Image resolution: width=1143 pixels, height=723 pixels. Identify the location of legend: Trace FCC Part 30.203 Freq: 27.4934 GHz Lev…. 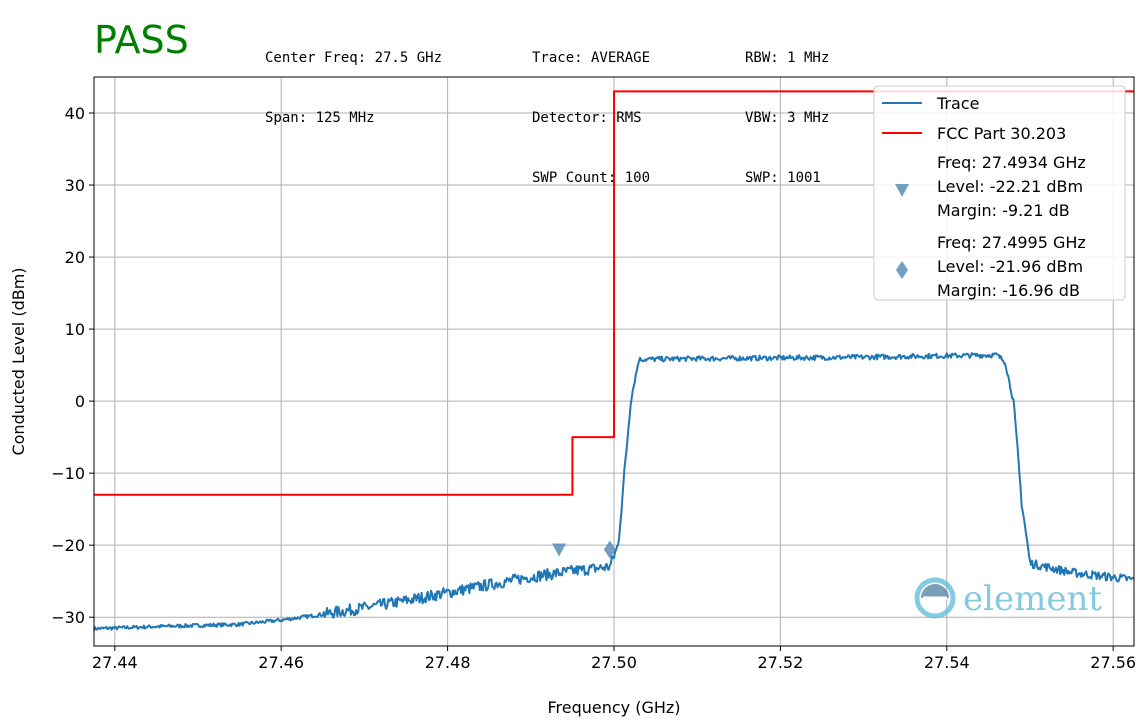
(999, 193).